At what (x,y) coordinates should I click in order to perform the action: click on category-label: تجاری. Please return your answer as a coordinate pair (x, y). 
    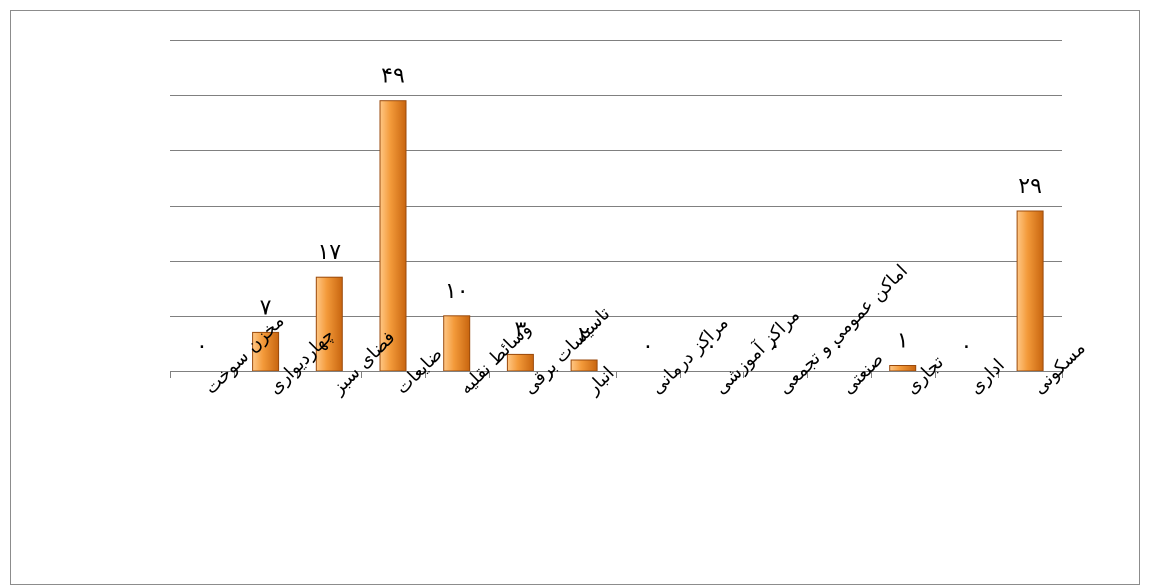
    Looking at the image, I should click on (924, 375).